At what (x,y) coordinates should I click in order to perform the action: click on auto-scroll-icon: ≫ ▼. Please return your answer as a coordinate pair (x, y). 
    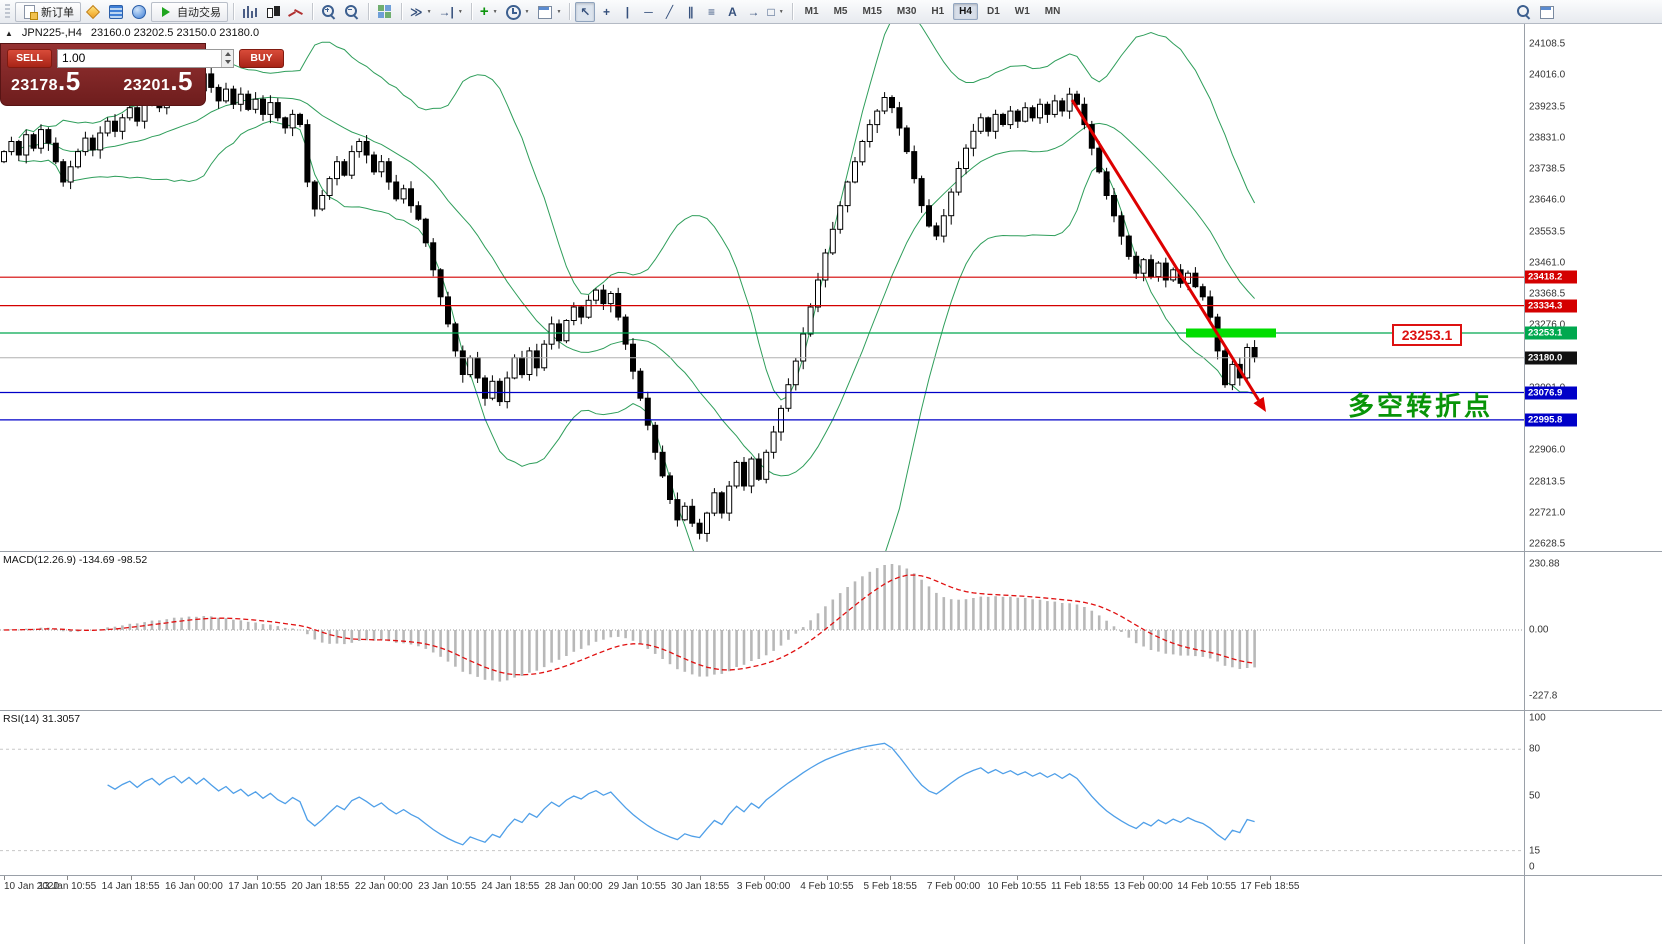
    Looking at the image, I should click on (421, 12).